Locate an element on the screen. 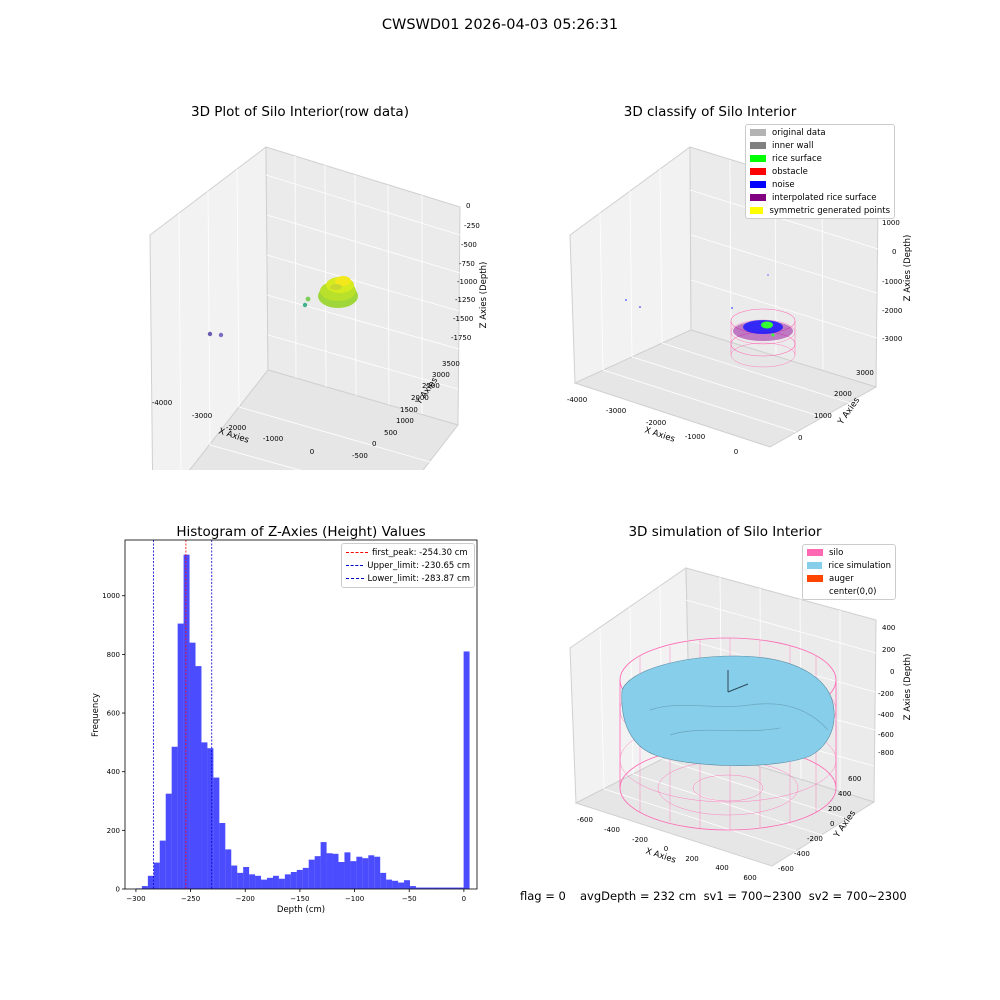 The image size is (1000, 1000). histogram-y-tick-label: 600 is located at coordinates (113, 714).